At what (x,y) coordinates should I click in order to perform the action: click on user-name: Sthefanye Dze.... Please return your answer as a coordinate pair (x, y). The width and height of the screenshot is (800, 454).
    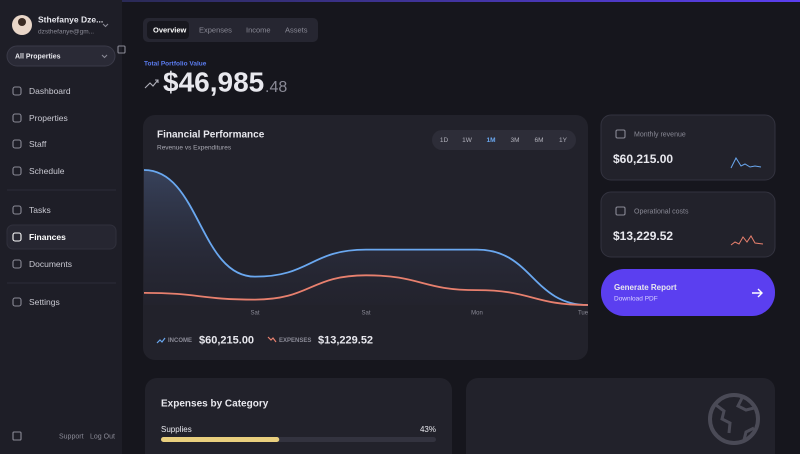
    Looking at the image, I should click on (70, 19).